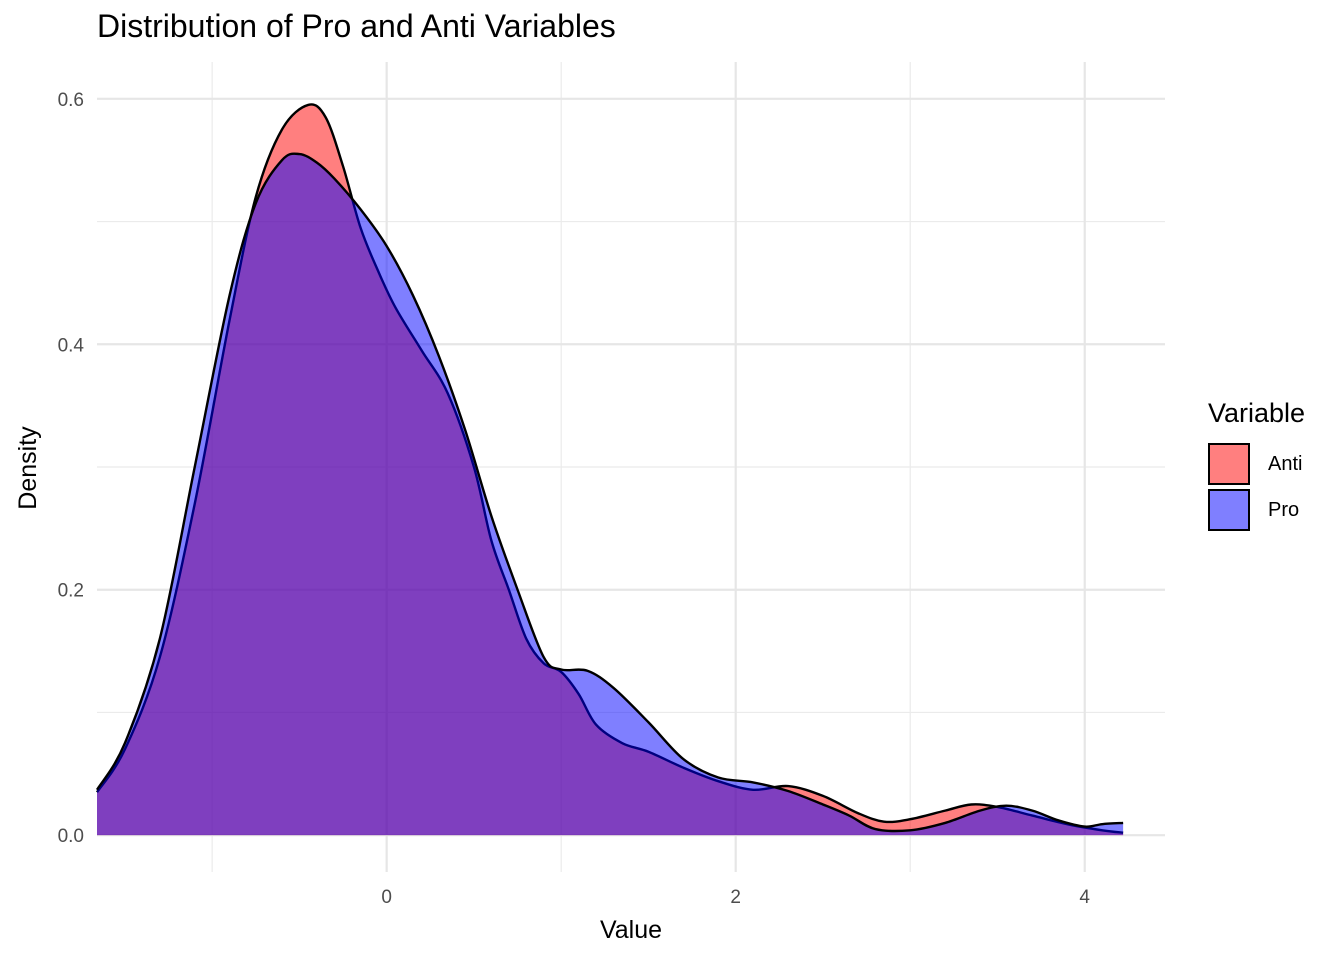 This screenshot has height=960, width=1344. I want to click on y-tick-label: 0.4, so click(71, 345).